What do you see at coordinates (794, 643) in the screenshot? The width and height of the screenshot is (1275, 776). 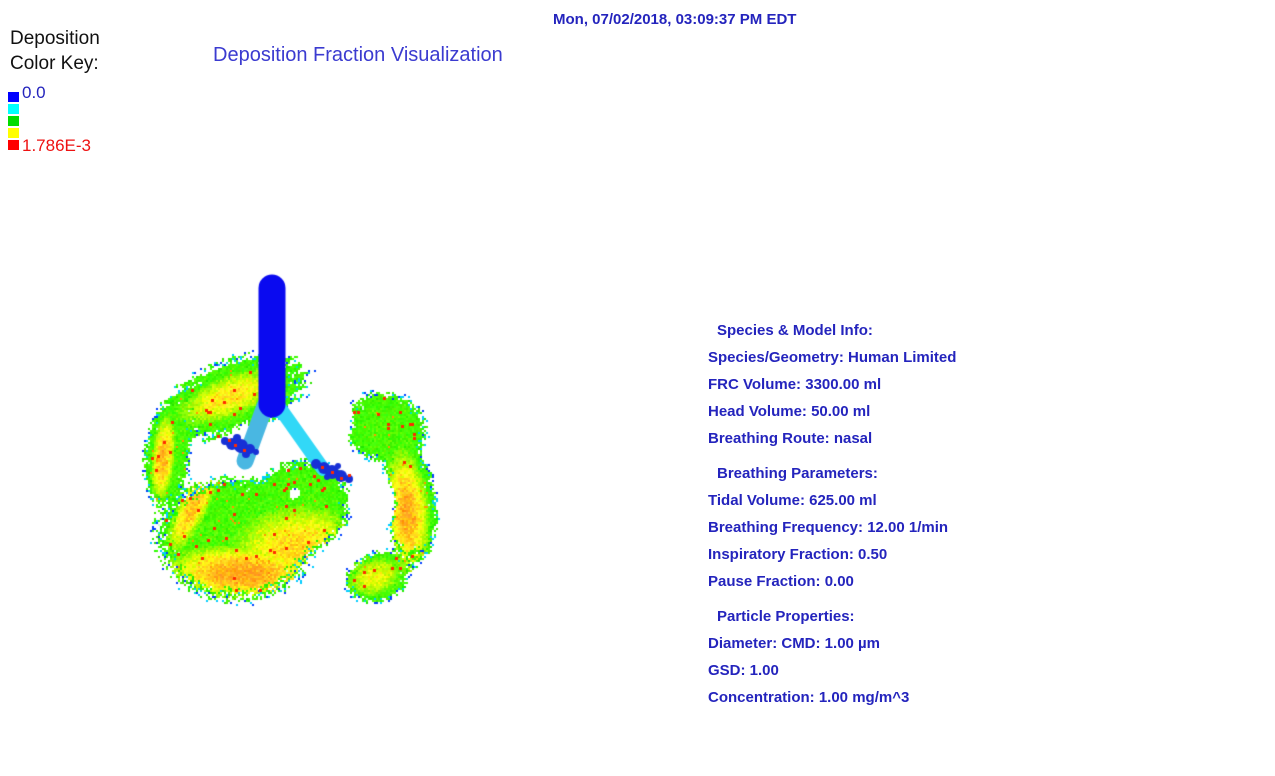 I see `info-line: Diameter: CMD: 1.00 µm` at bounding box center [794, 643].